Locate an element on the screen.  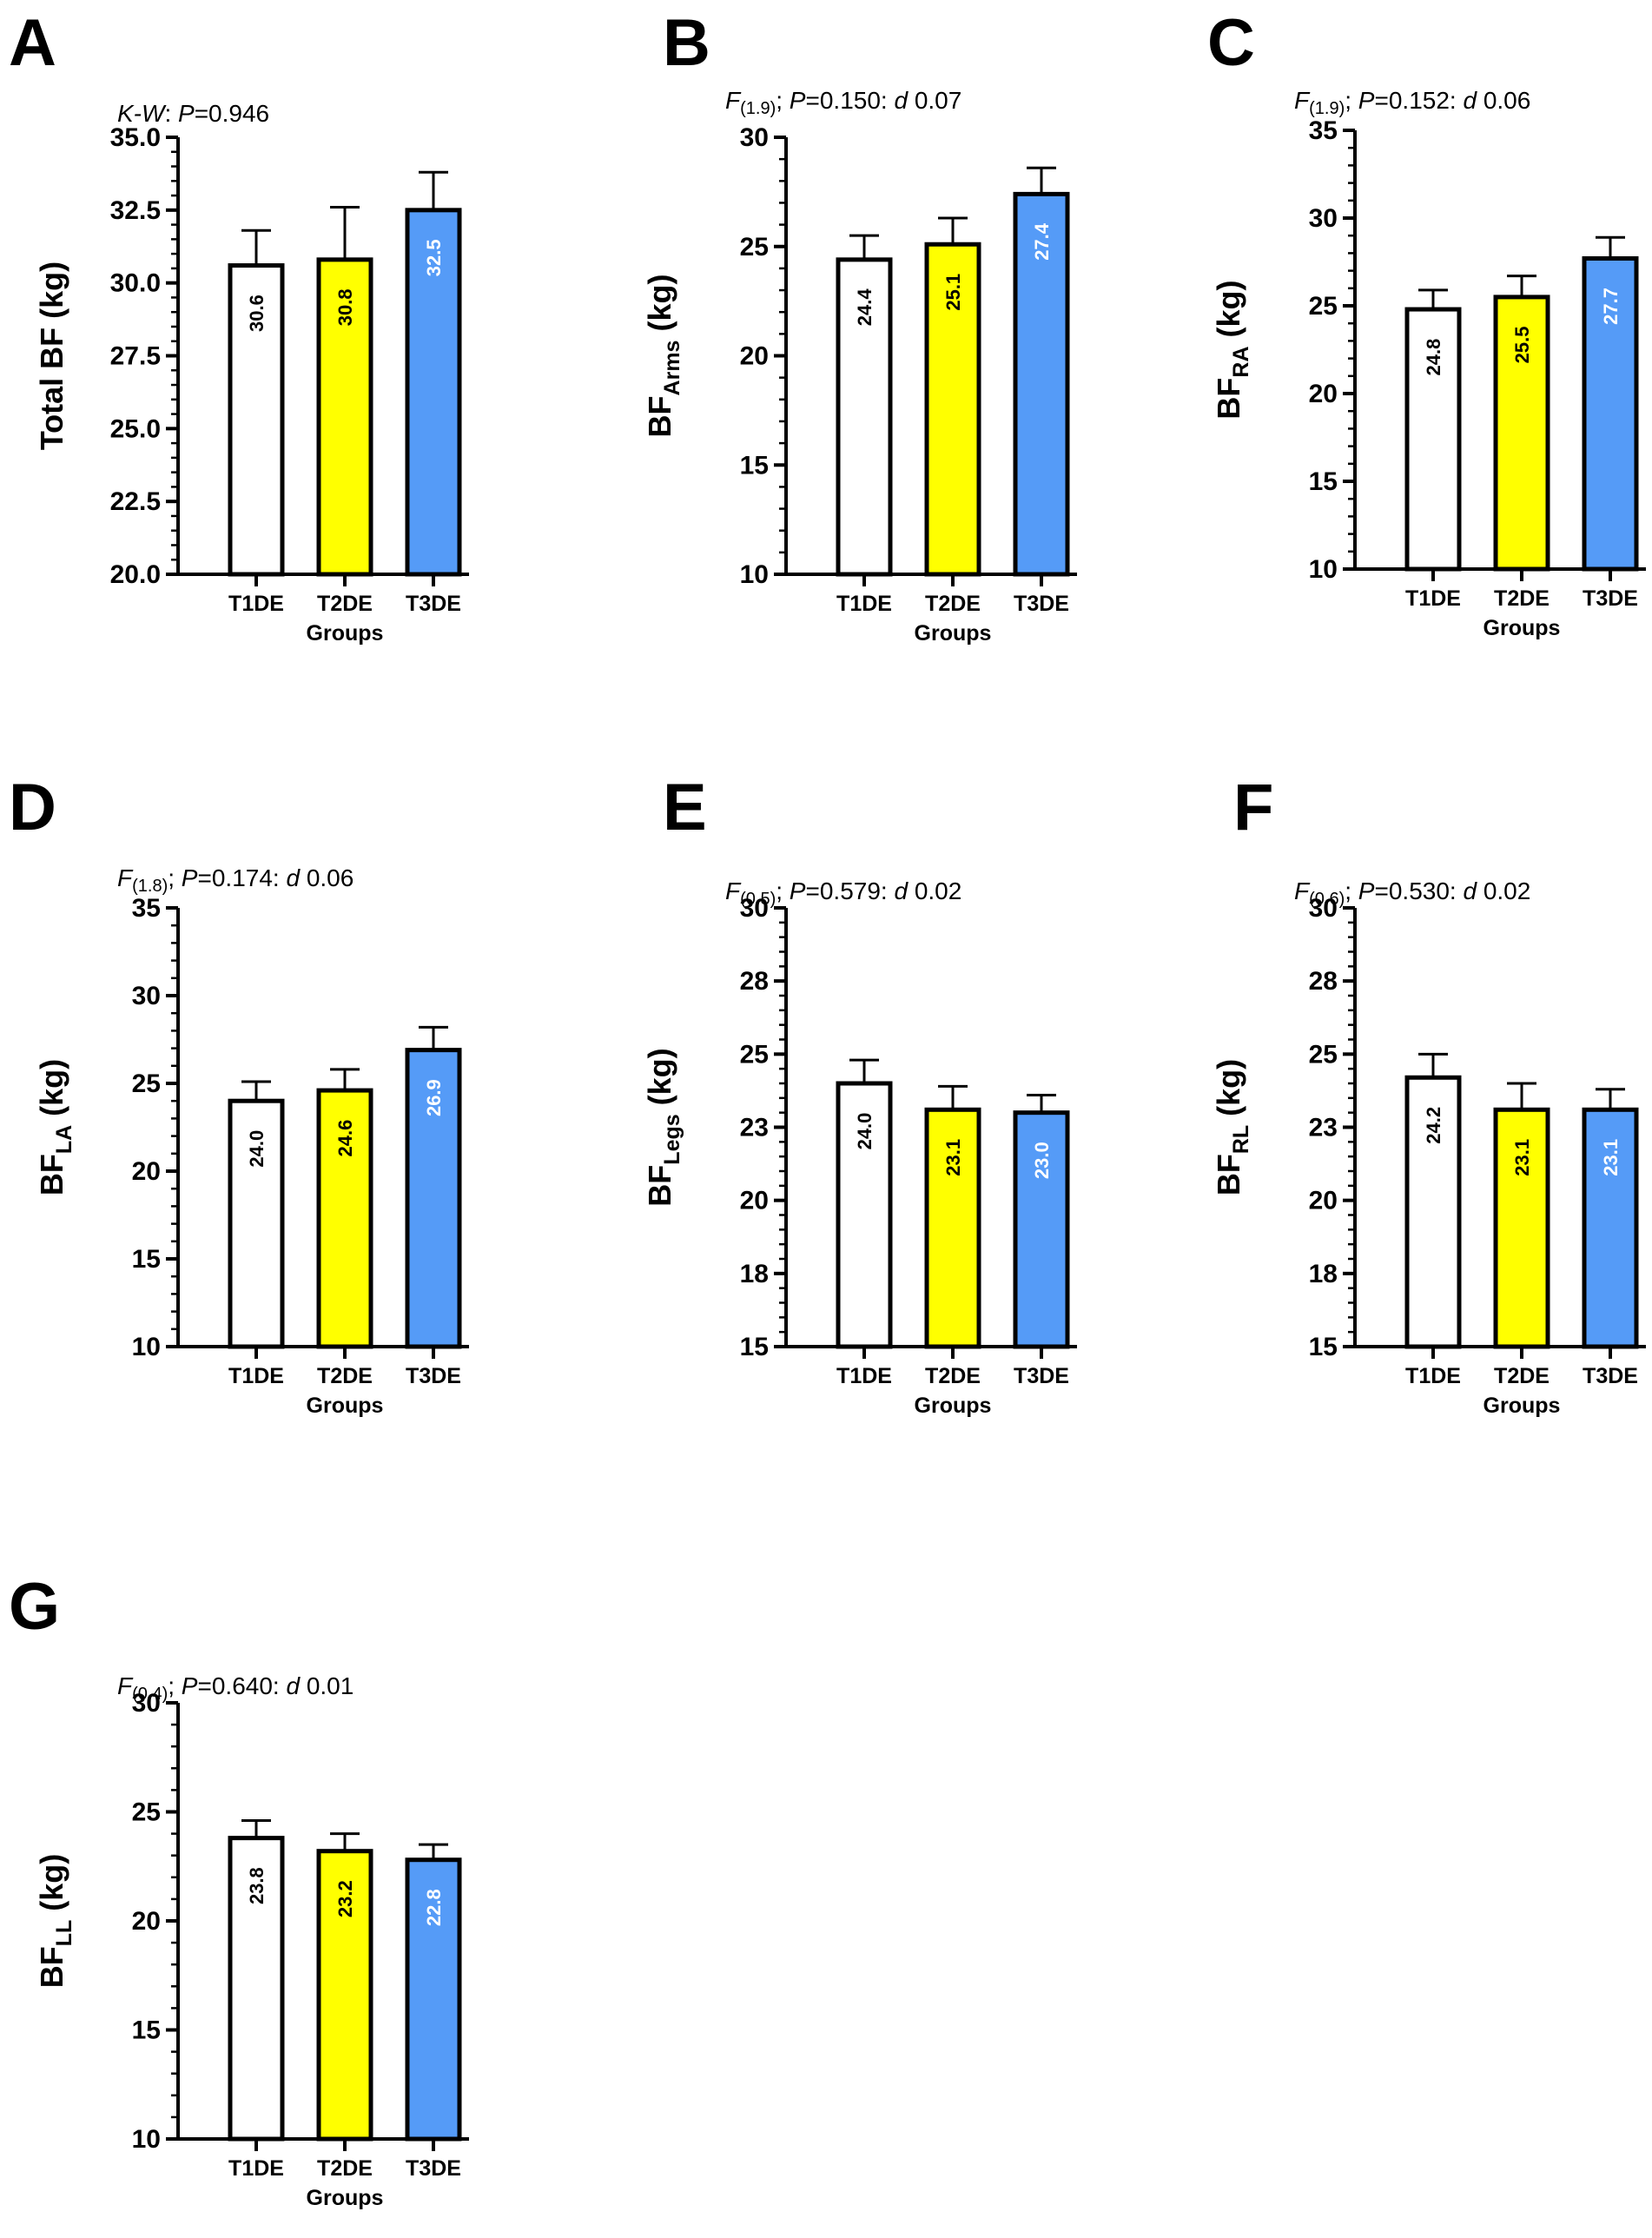
y-axis-label: BFLA (kg) is located at coordinates (55, 1127).